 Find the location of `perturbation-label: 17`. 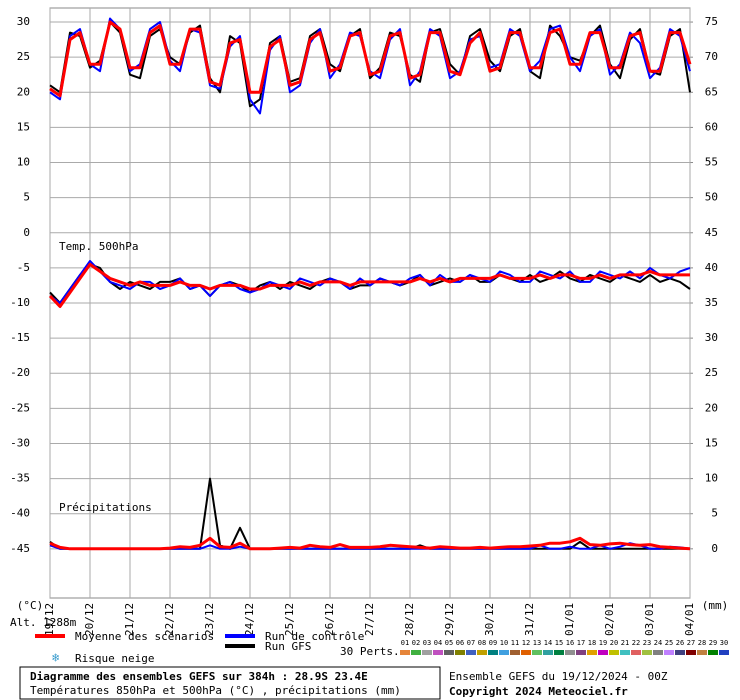

perturbation-label: 17 is located at coordinates (581, 643).